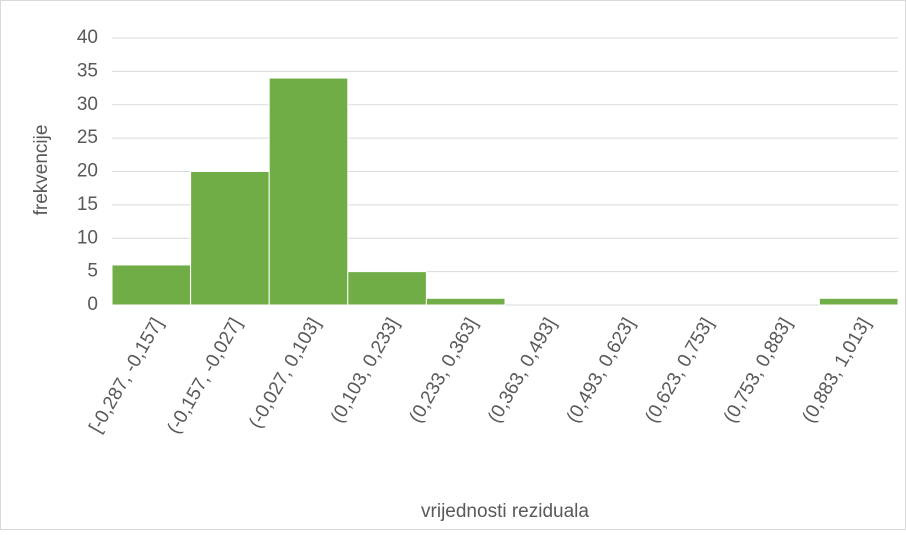 The image size is (906, 535). I want to click on y-tick-label: 25, so click(87, 137).